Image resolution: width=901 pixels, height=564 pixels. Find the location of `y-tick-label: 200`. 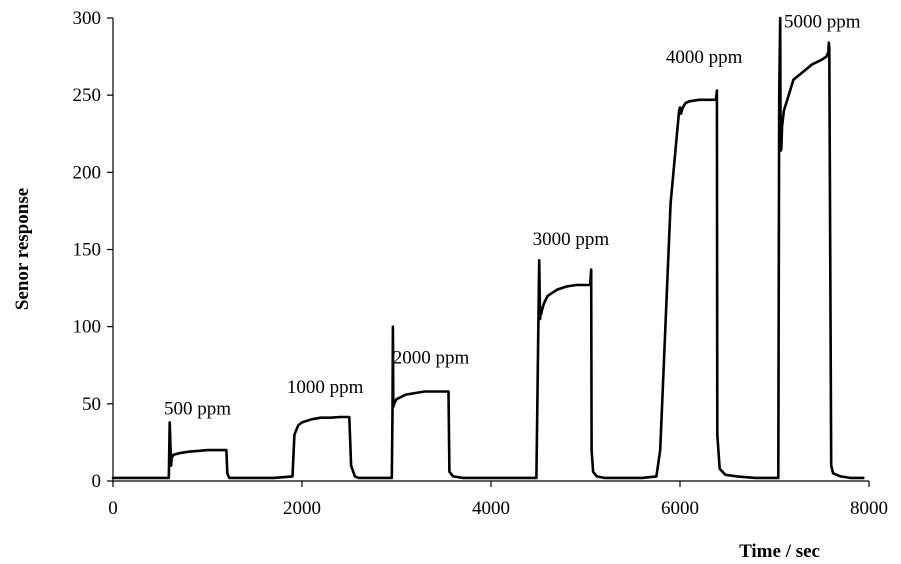

y-tick-label: 200 is located at coordinates (87, 172).